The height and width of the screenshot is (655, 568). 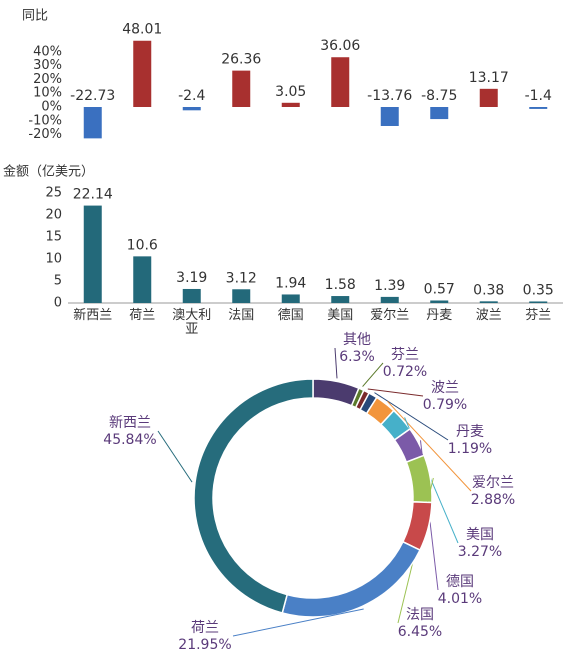 What do you see at coordinates (47, 93) in the screenshot?
I see `y-tick-label: 10%` at bounding box center [47, 93].